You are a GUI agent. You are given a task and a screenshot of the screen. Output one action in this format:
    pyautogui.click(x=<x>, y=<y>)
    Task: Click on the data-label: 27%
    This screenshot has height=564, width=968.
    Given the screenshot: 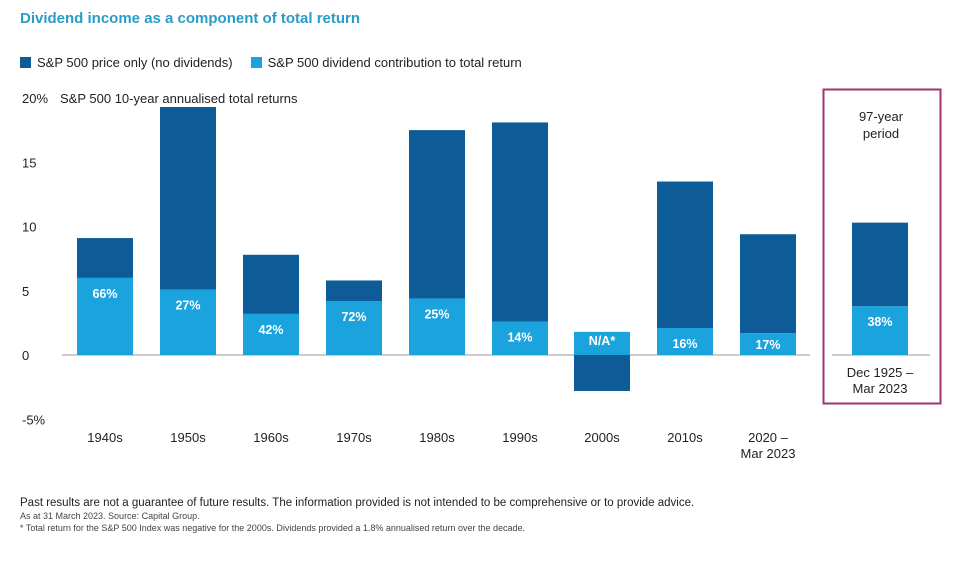 What is the action you would take?
    pyautogui.click(x=187, y=305)
    